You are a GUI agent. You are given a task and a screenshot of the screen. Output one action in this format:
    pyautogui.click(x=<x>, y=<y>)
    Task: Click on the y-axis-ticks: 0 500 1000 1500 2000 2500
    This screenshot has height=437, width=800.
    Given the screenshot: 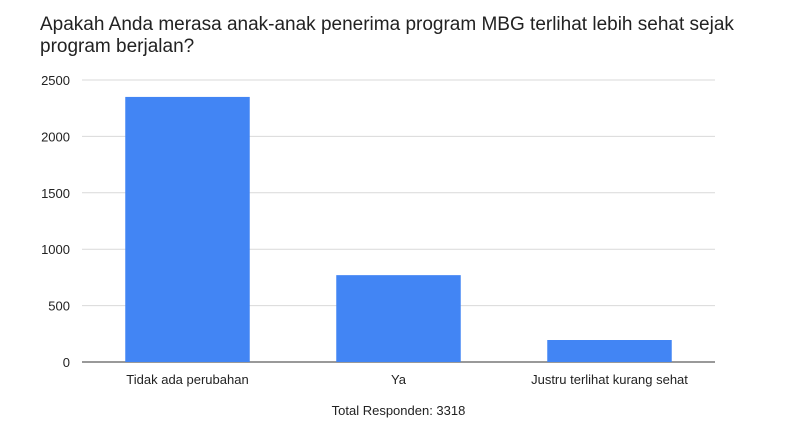 What is the action you would take?
    pyautogui.click(x=55, y=221)
    